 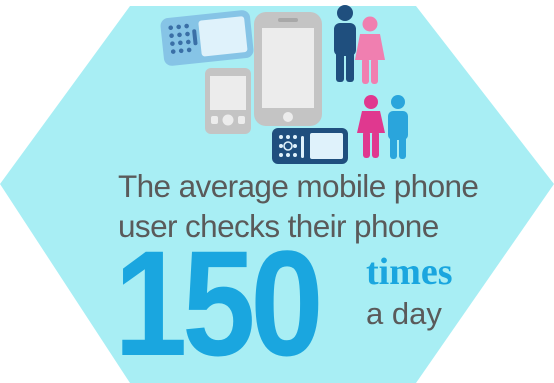 I want to click on headline-line-2: user checks their phone, so click(x=278, y=226).